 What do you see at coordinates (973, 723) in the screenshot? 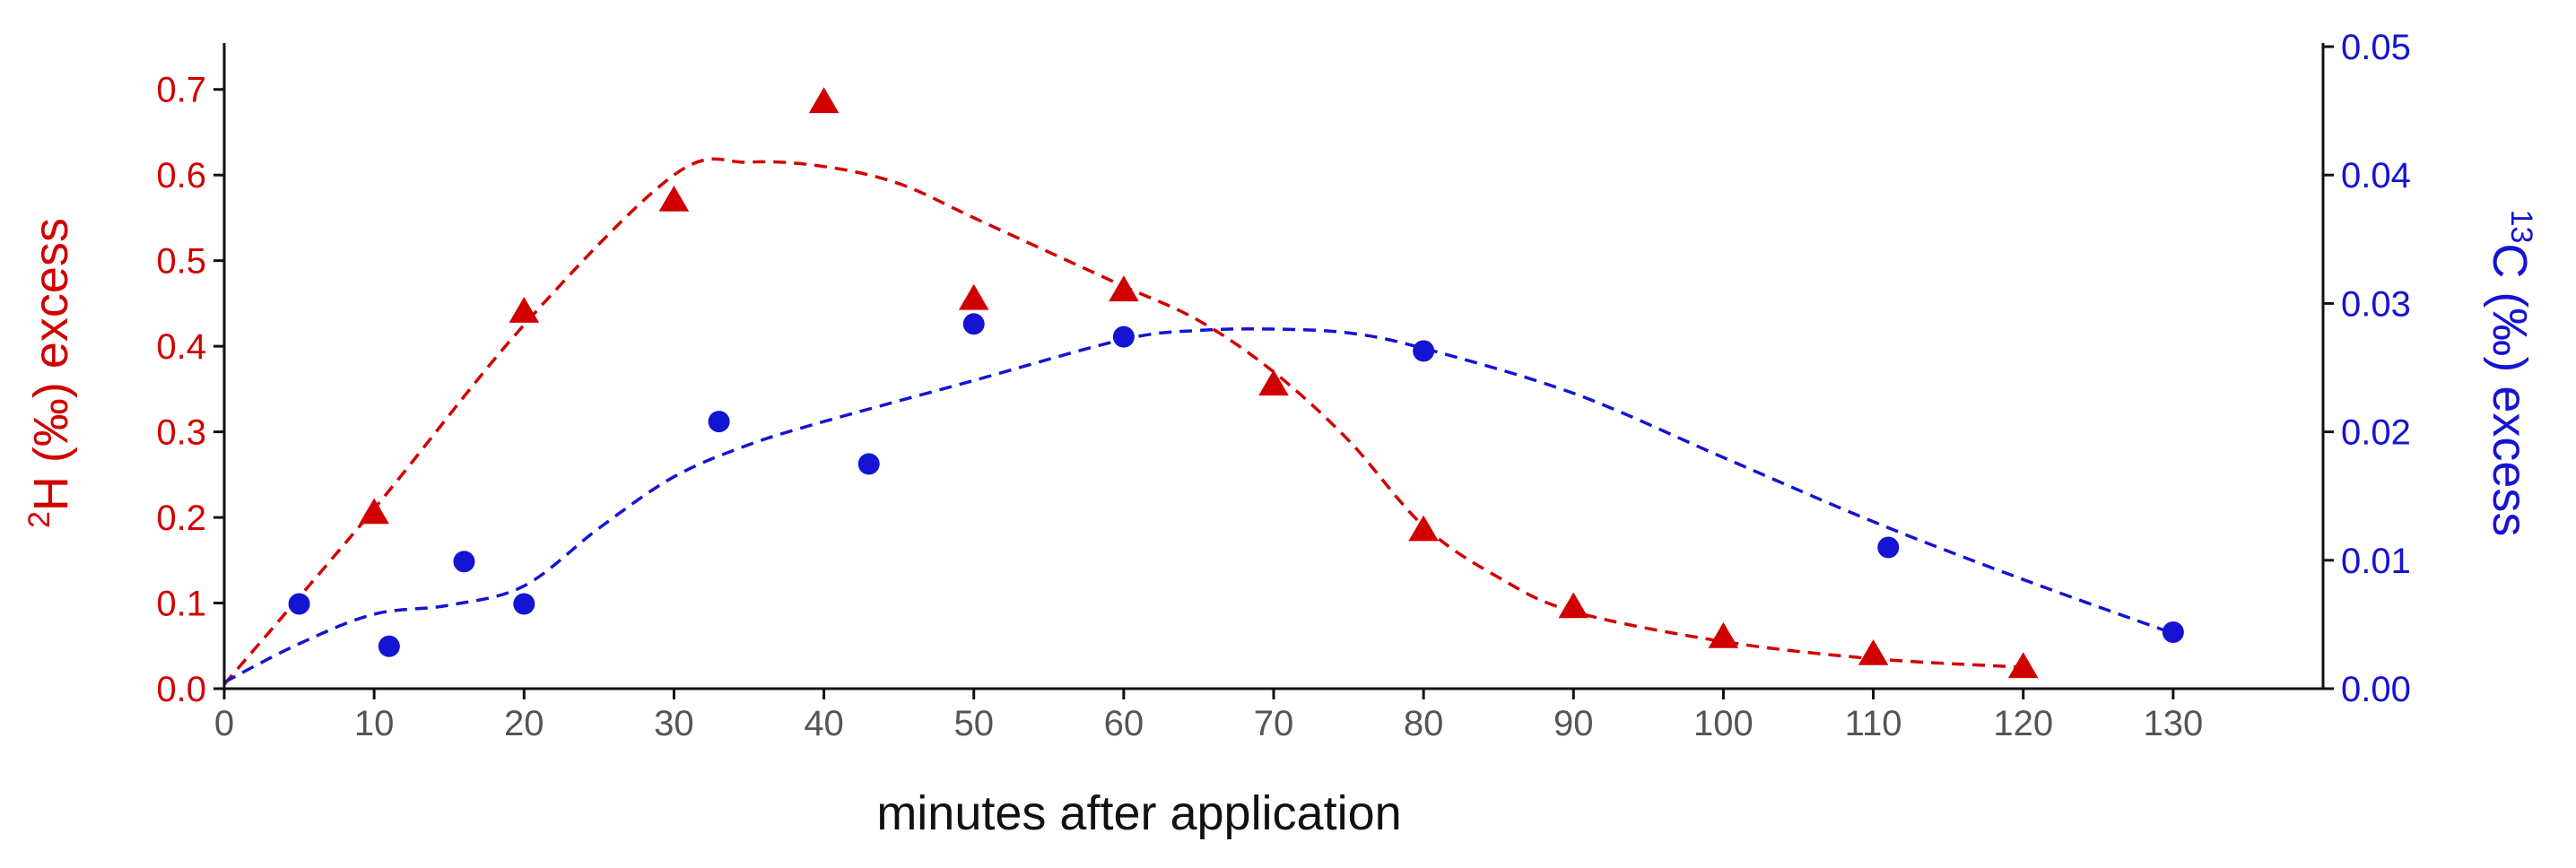
I see `x-tick-label: 50` at bounding box center [973, 723].